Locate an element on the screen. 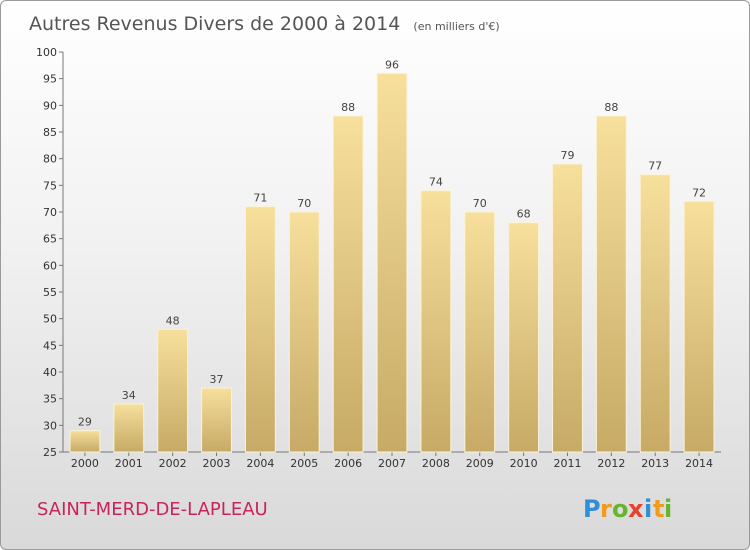 Image resolution: width=750 pixels, height=550 pixels. logo-letter-2: o is located at coordinates (620, 509).